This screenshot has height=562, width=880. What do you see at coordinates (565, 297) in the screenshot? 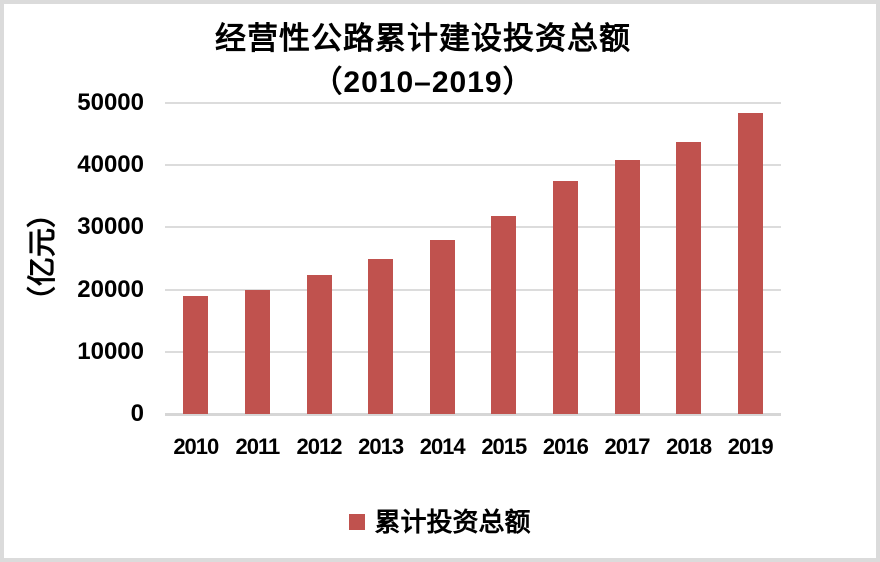
I see `bar-2016` at bounding box center [565, 297].